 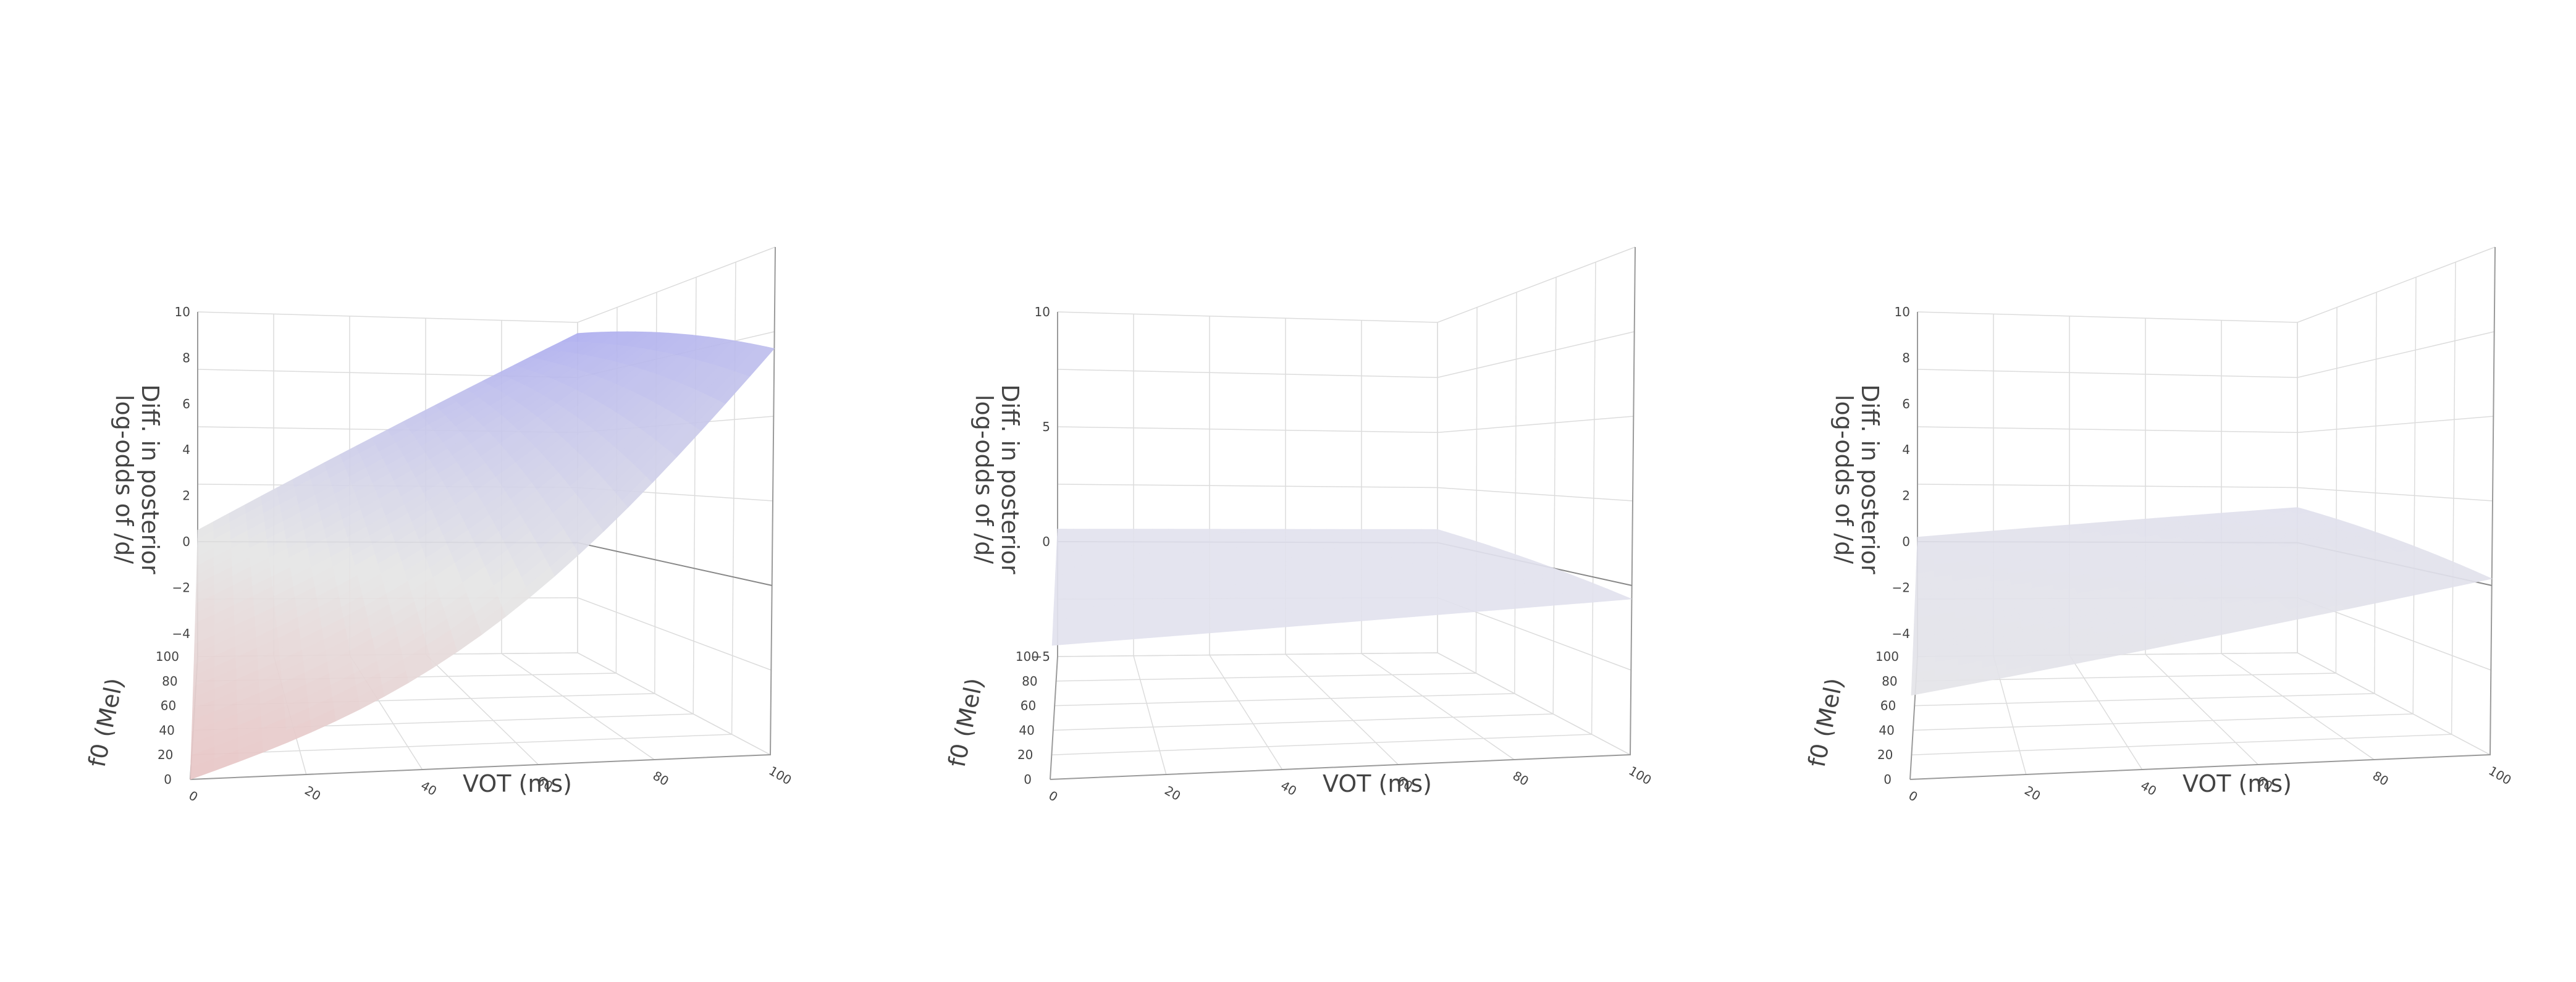 What do you see at coordinates (186, 357) in the screenshot?
I see `z-tick-label: 8` at bounding box center [186, 357].